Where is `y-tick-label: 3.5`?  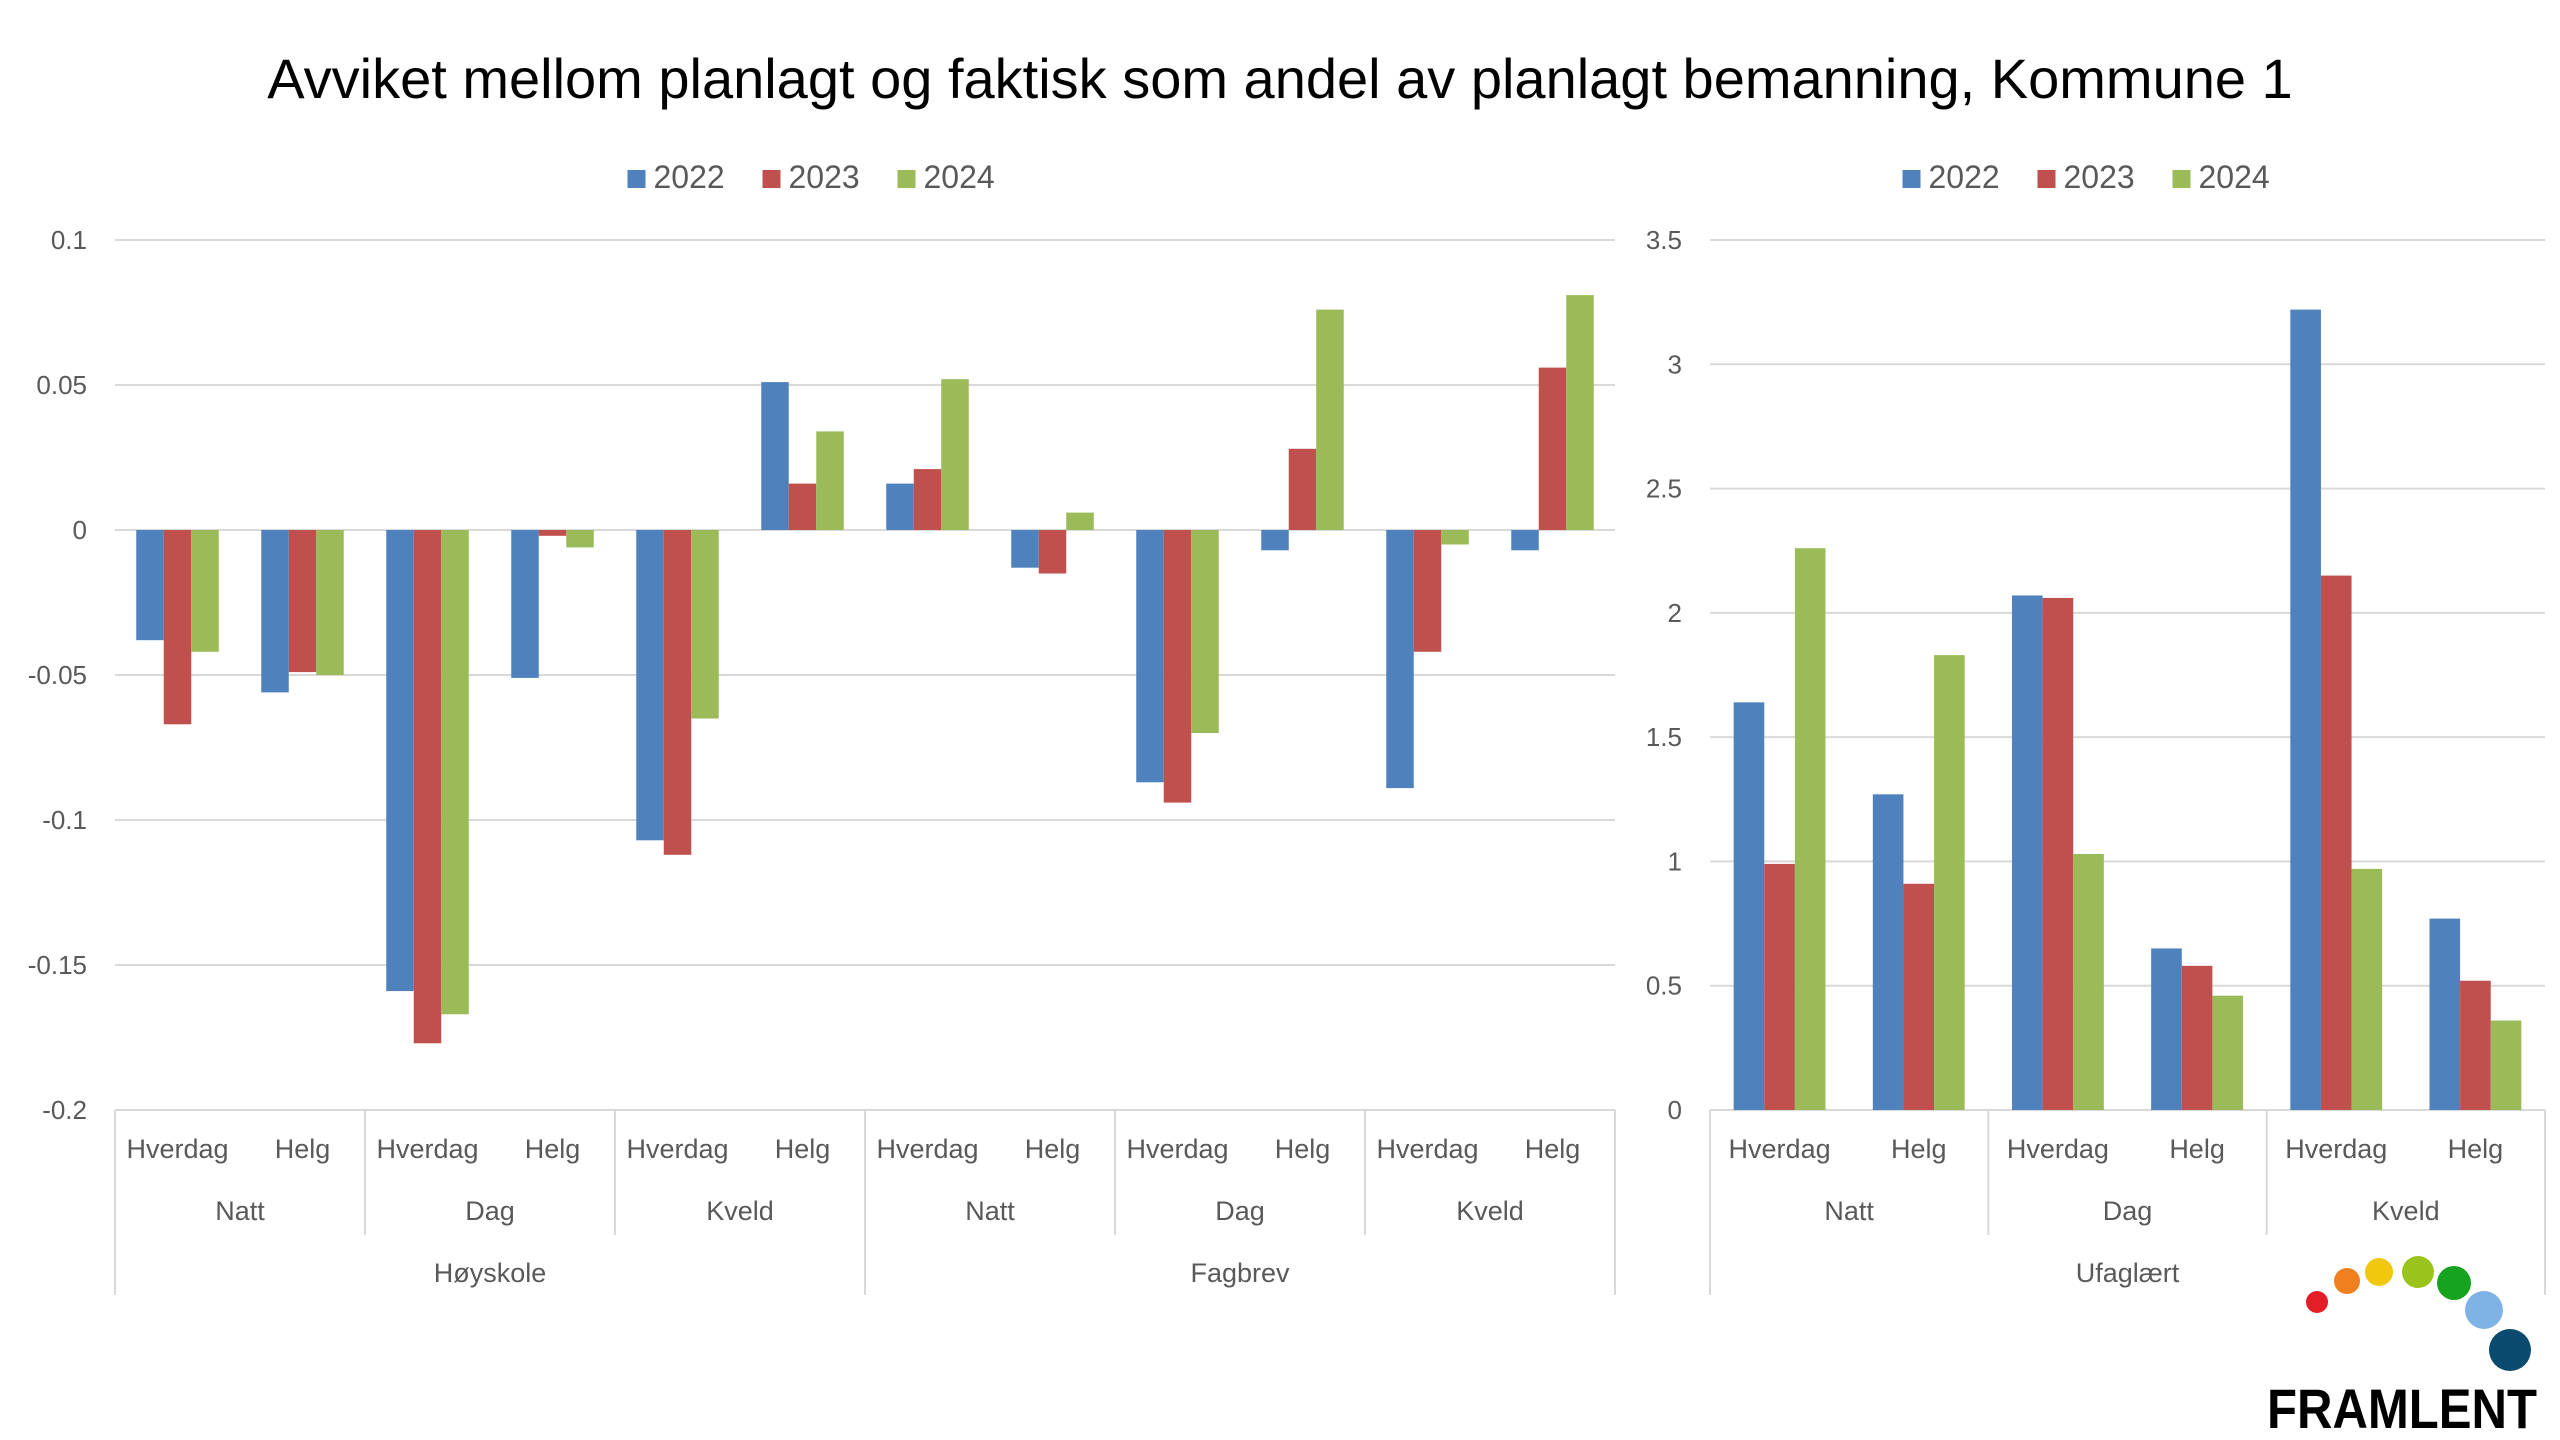
y-tick-label: 3.5 is located at coordinates (1664, 240).